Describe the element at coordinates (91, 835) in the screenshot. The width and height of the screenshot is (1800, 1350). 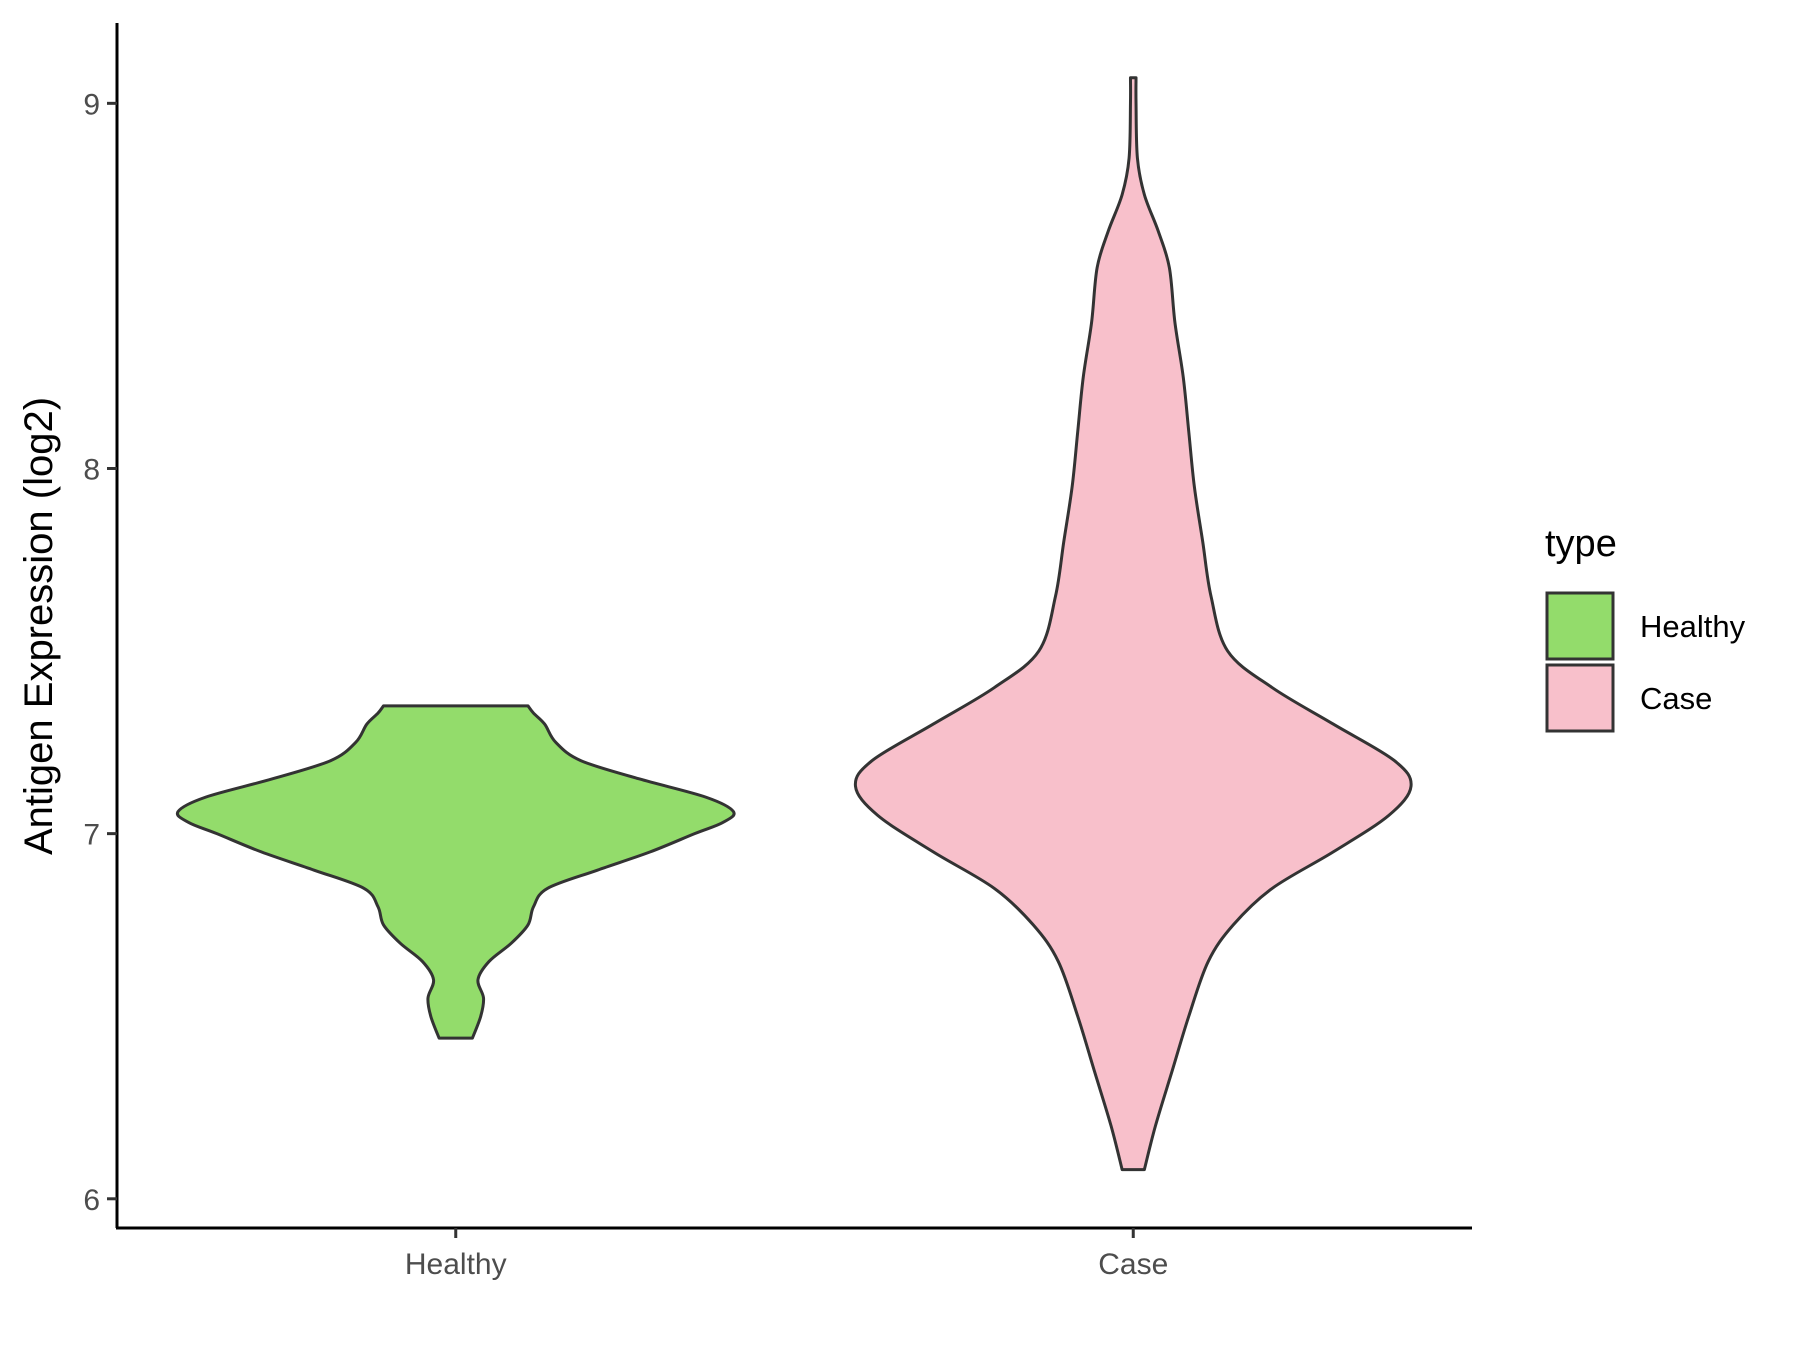
I see `y-tick-label: 7` at that location.